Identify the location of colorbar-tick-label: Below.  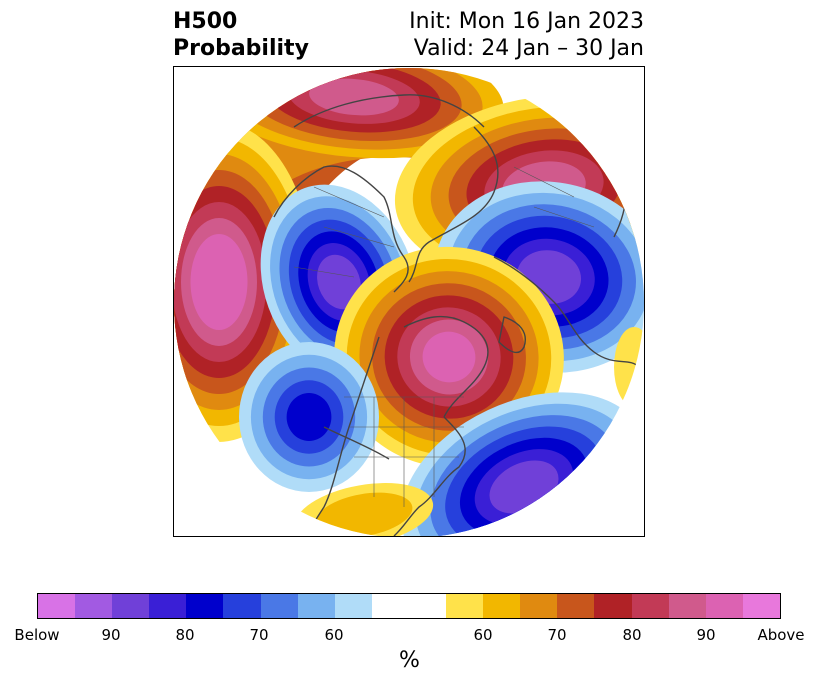
(37, 635).